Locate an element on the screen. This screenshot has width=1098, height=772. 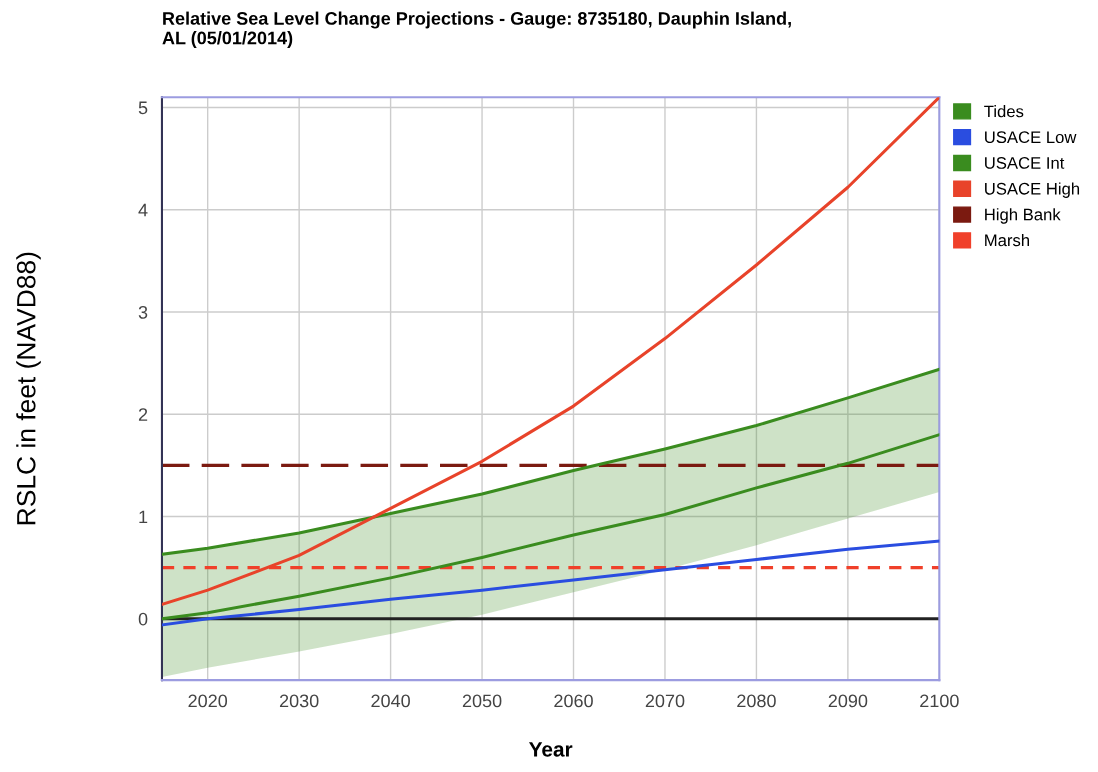
x-tick-label: 2040 is located at coordinates (390, 701).